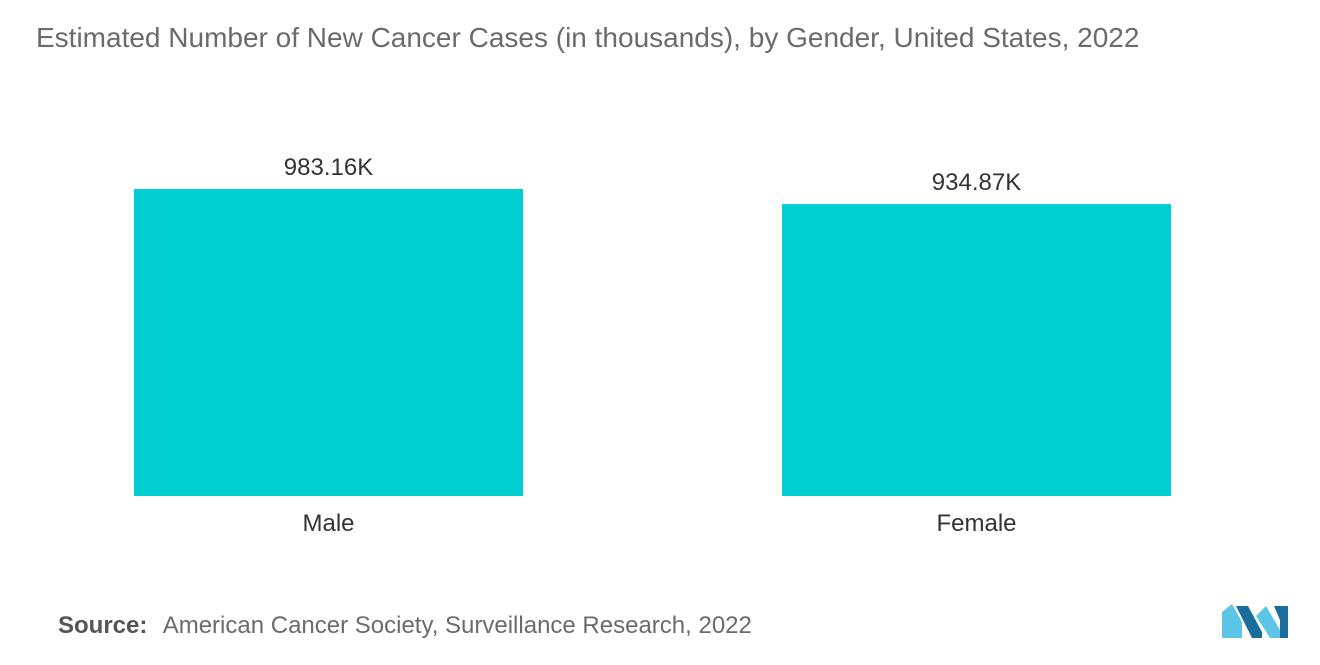 This screenshot has width=1320, height=665. I want to click on data-label-male: 983.16K, so click(328, 167).